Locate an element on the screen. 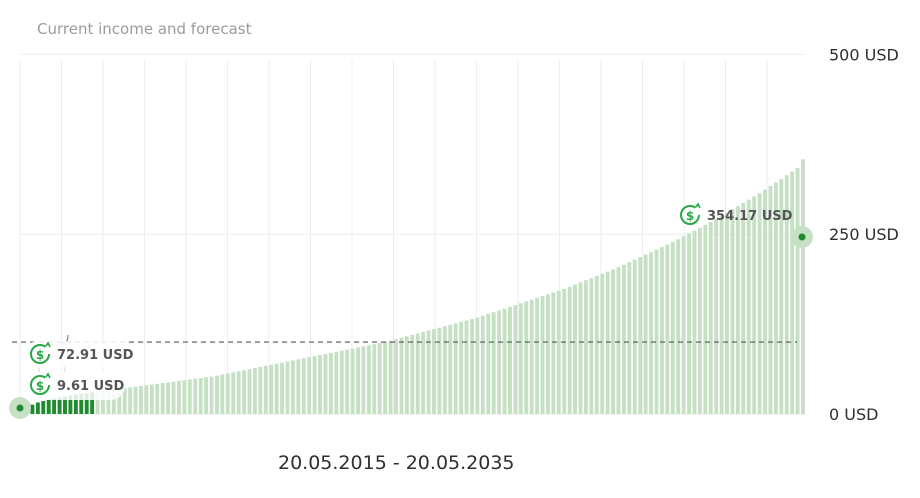 The image size is (920, 498). mid-callout: $ 72.91 USD is located at coordinates (80, 354).